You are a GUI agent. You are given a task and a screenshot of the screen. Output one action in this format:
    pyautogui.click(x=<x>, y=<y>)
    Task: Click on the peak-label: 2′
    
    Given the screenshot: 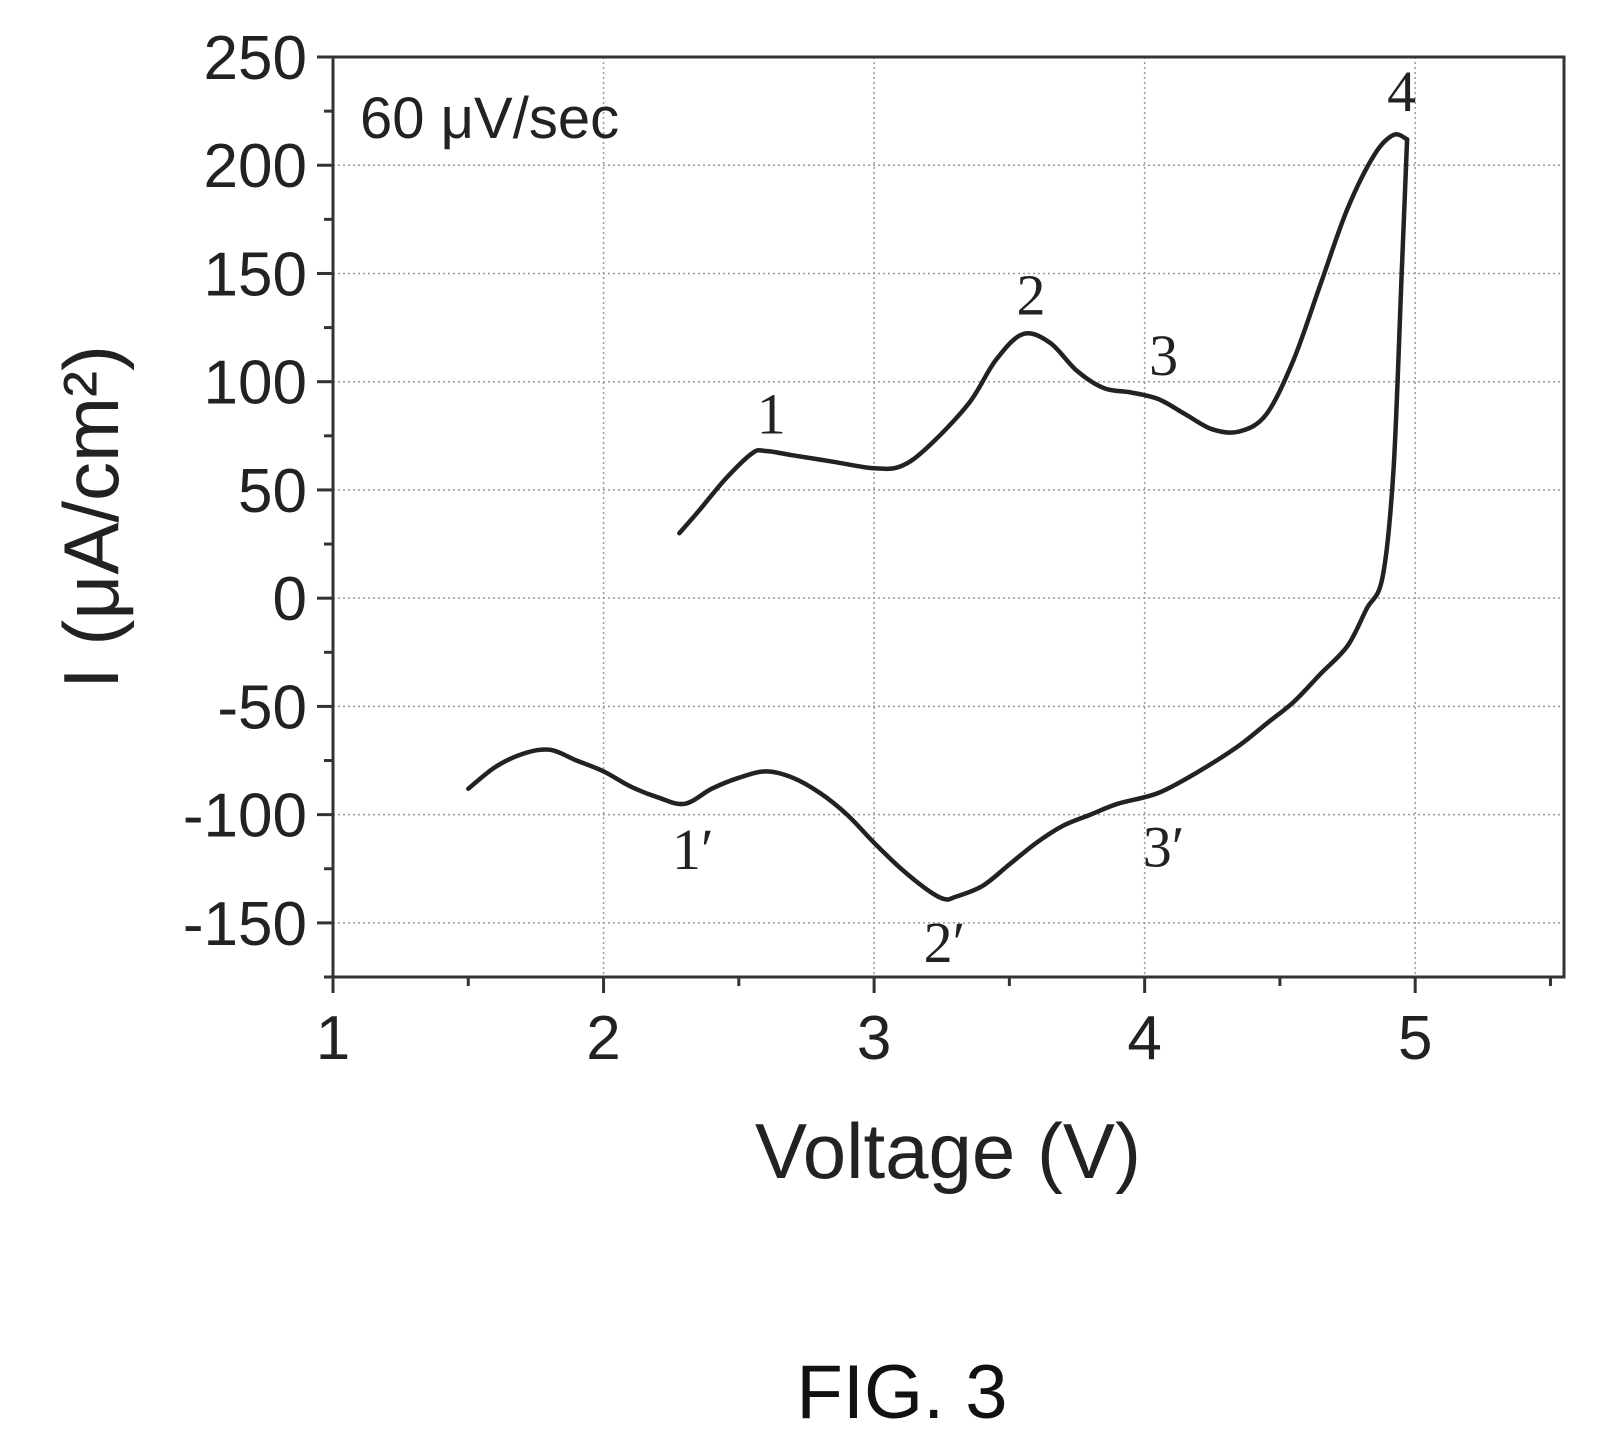 What is the action you would take?
    pyautogui.click(x=945, y=942)
    